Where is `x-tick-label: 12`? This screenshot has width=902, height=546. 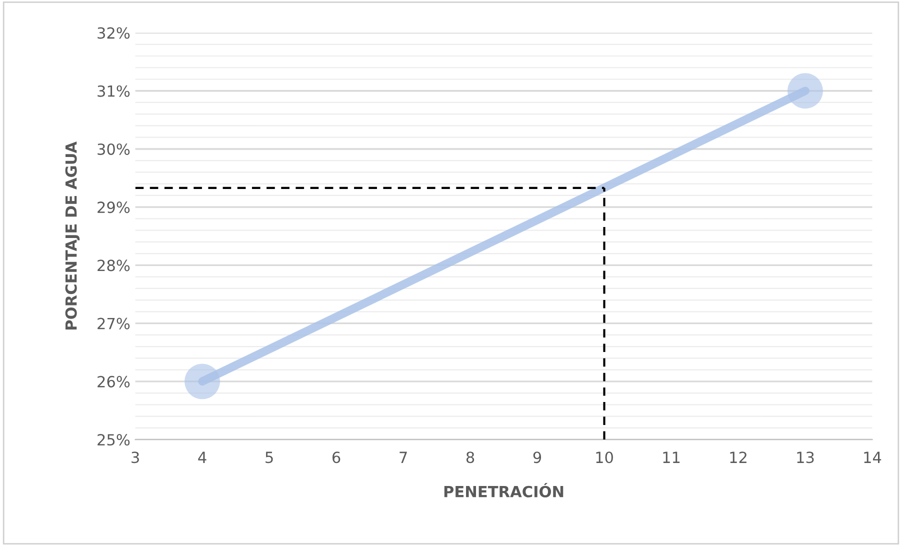 x-tick-label: 12 is located at coordinates (738, 457).